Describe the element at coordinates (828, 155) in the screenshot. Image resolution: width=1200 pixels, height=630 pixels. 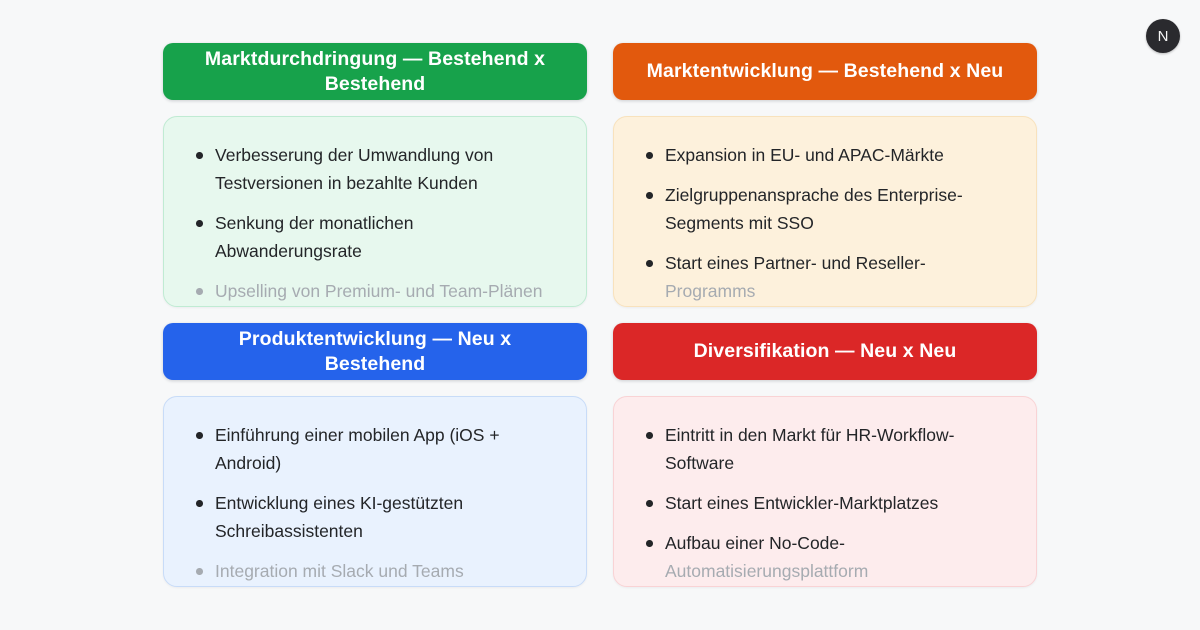
I see `bullet-item: Expansion in EU- und APAC-Märkte` at that location.